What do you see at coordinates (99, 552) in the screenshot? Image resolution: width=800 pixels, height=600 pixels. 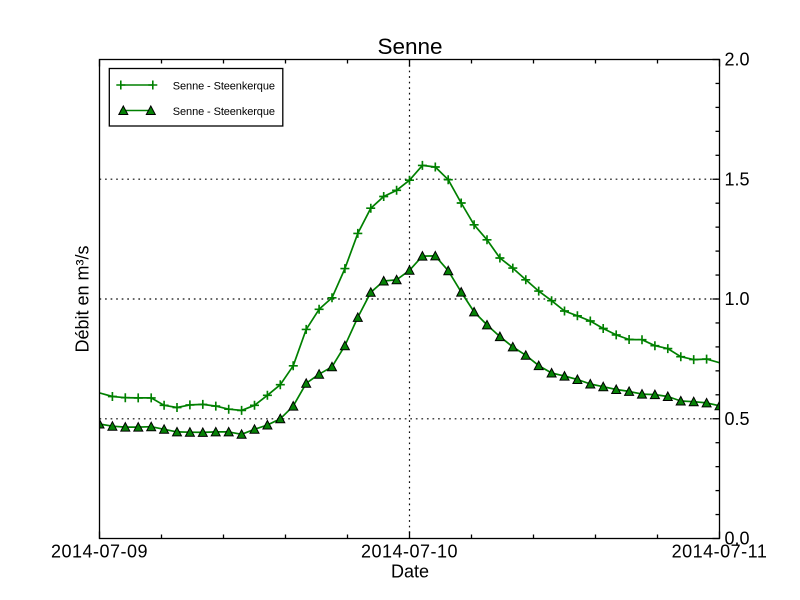 I see `svg-text: 2014-07-09` at bounding box center [99, 552].